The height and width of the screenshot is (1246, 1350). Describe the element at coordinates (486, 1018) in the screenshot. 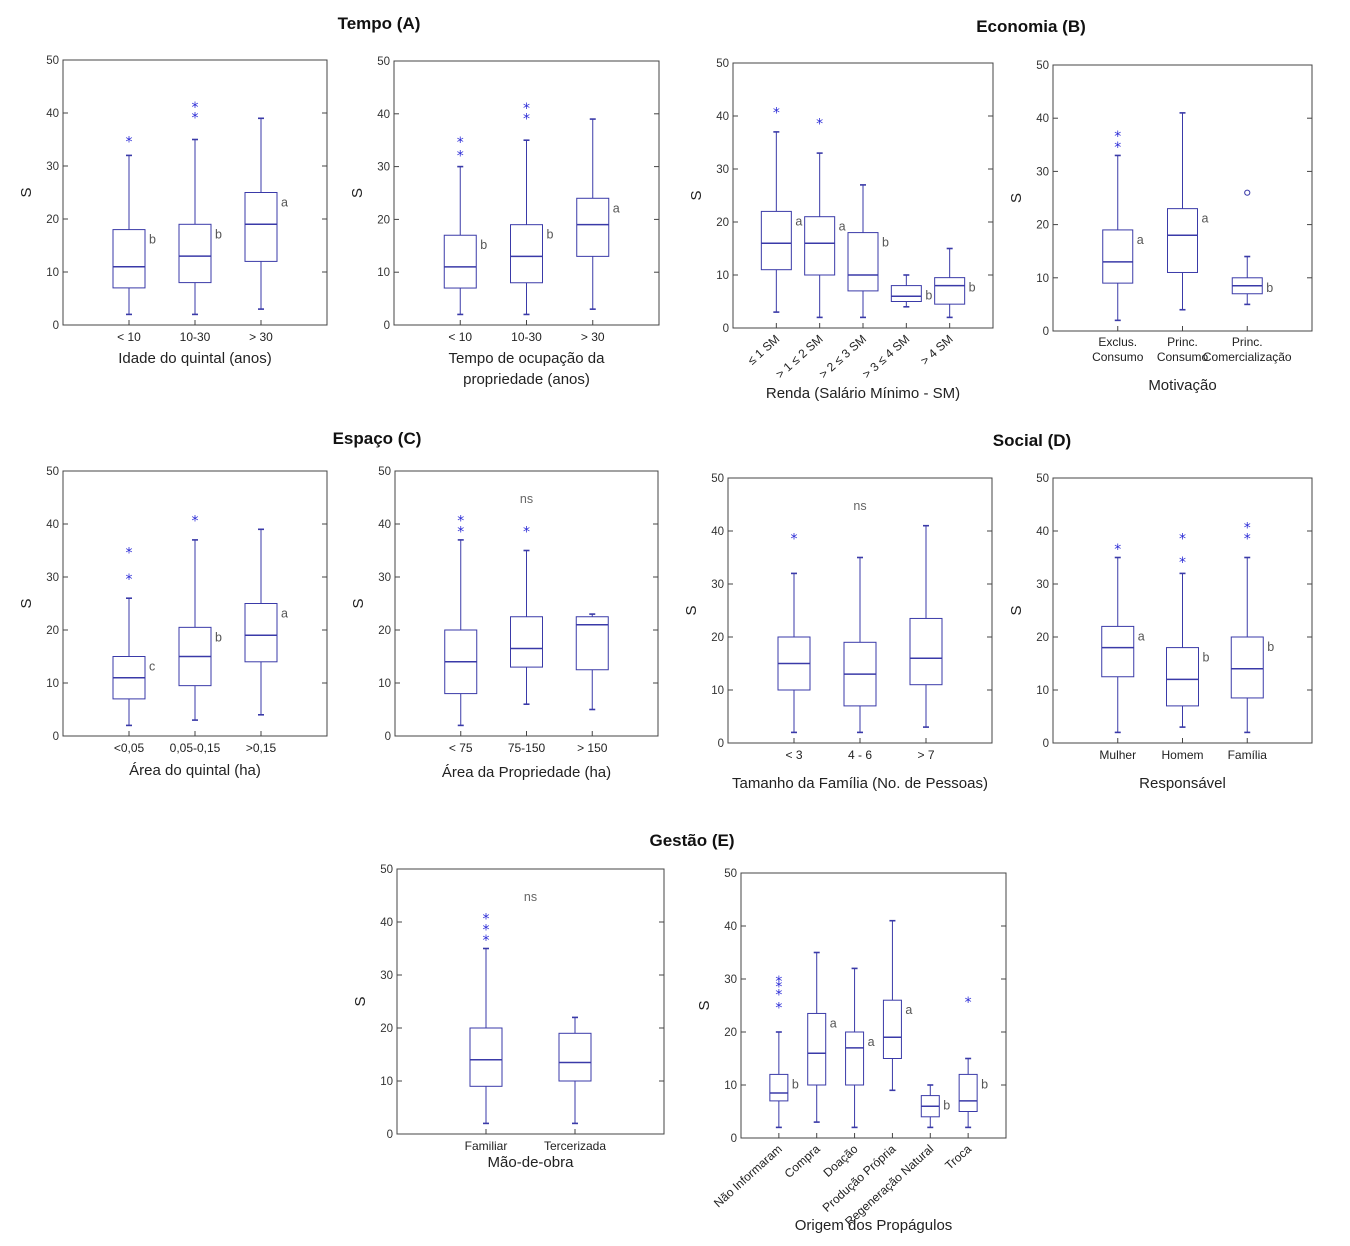

I see `box: ***` at that location.